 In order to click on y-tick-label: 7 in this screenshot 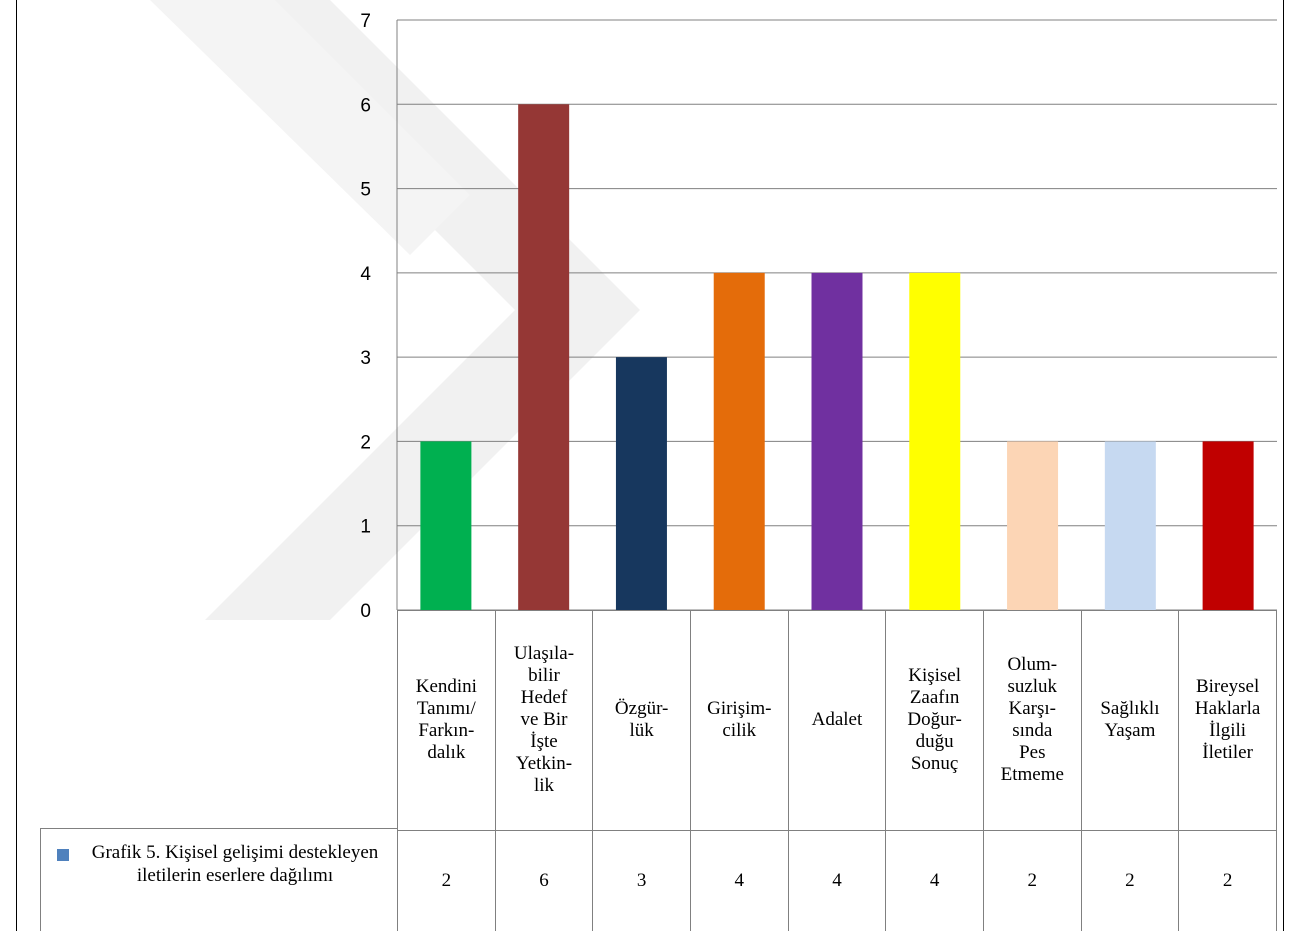, I will do `click(365, 21)`.